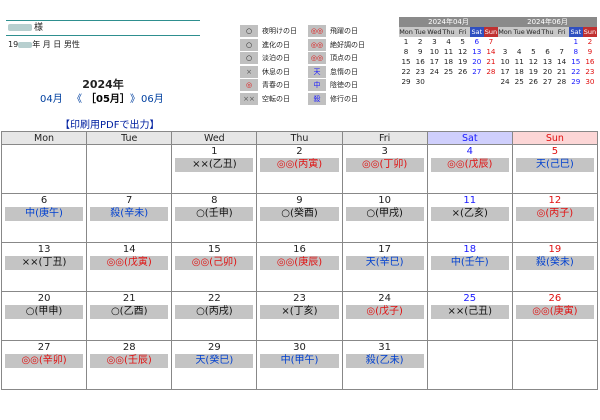  I want to click on day-cell: 31 殺(乙未), so click(384, 365).